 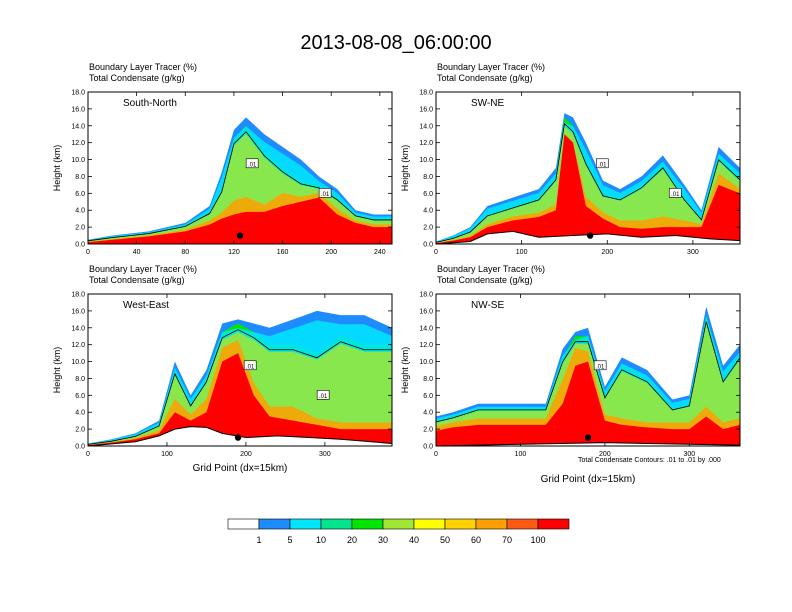 I want to click on x-tick-label: 120, so click(x=234, y=252).